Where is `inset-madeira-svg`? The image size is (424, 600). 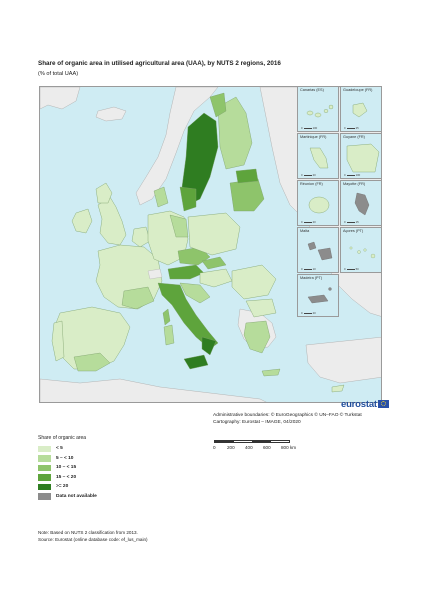
inset-madeira-svg is located at coordinates (319, 295).